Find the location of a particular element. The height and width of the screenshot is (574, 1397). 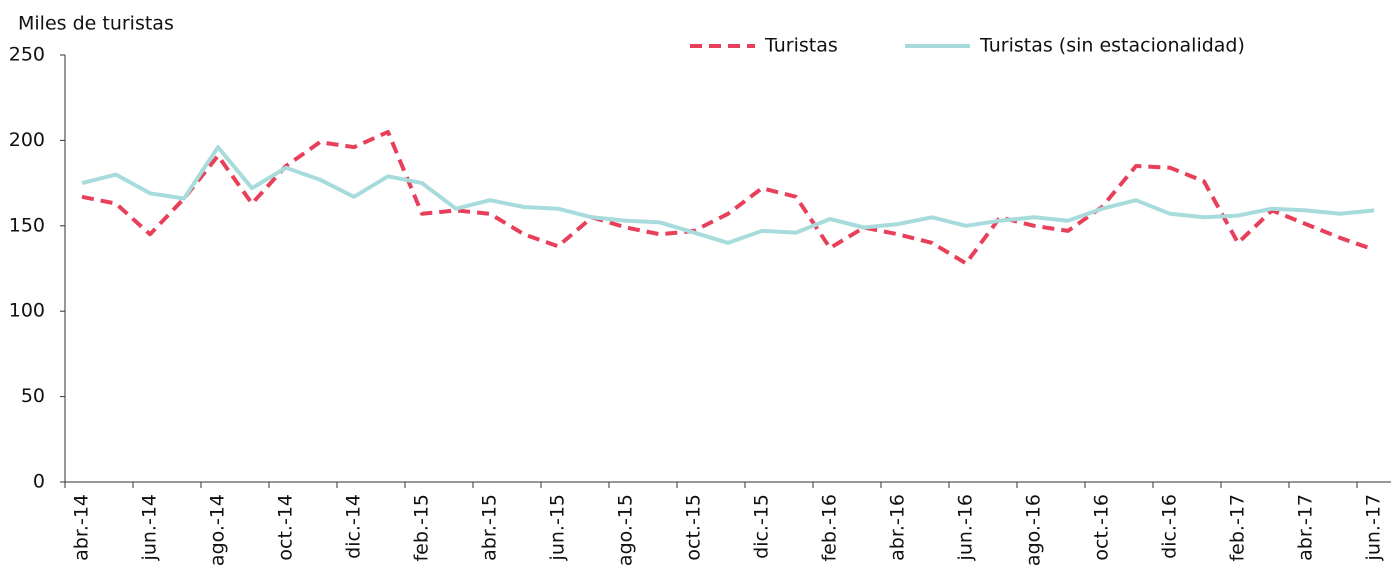

x-tick-label: ago.-16 is located at coordinates (1034, 530).